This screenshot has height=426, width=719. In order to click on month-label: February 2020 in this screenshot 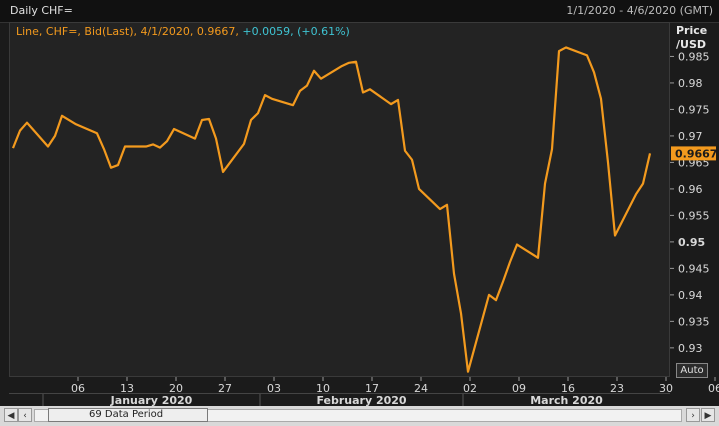, I will do `click(361, 400)`.